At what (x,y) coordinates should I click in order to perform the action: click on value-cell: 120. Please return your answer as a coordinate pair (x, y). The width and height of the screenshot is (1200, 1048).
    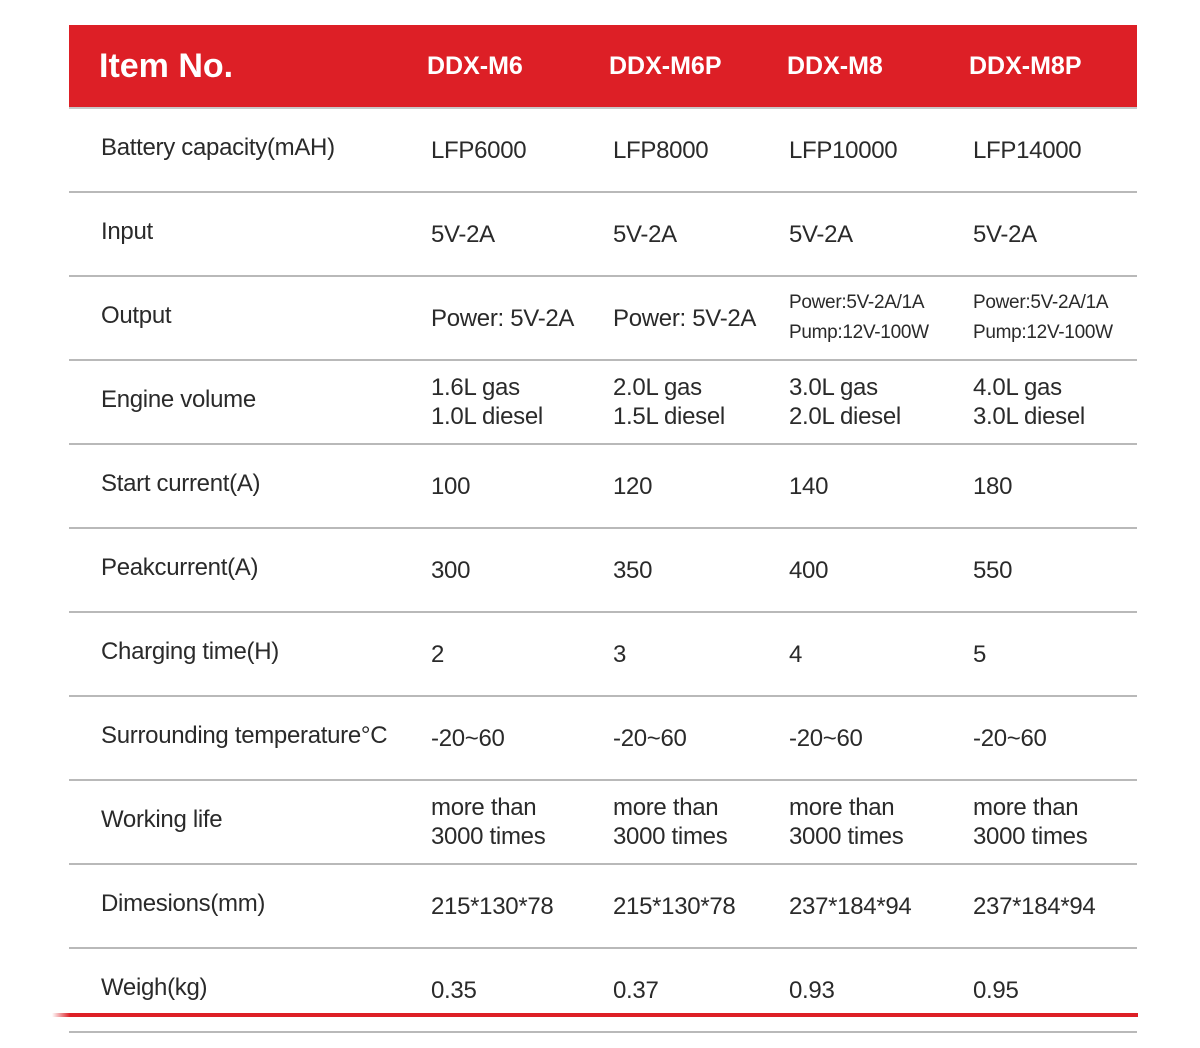
    Looking at the image, I should click on (632, 486).